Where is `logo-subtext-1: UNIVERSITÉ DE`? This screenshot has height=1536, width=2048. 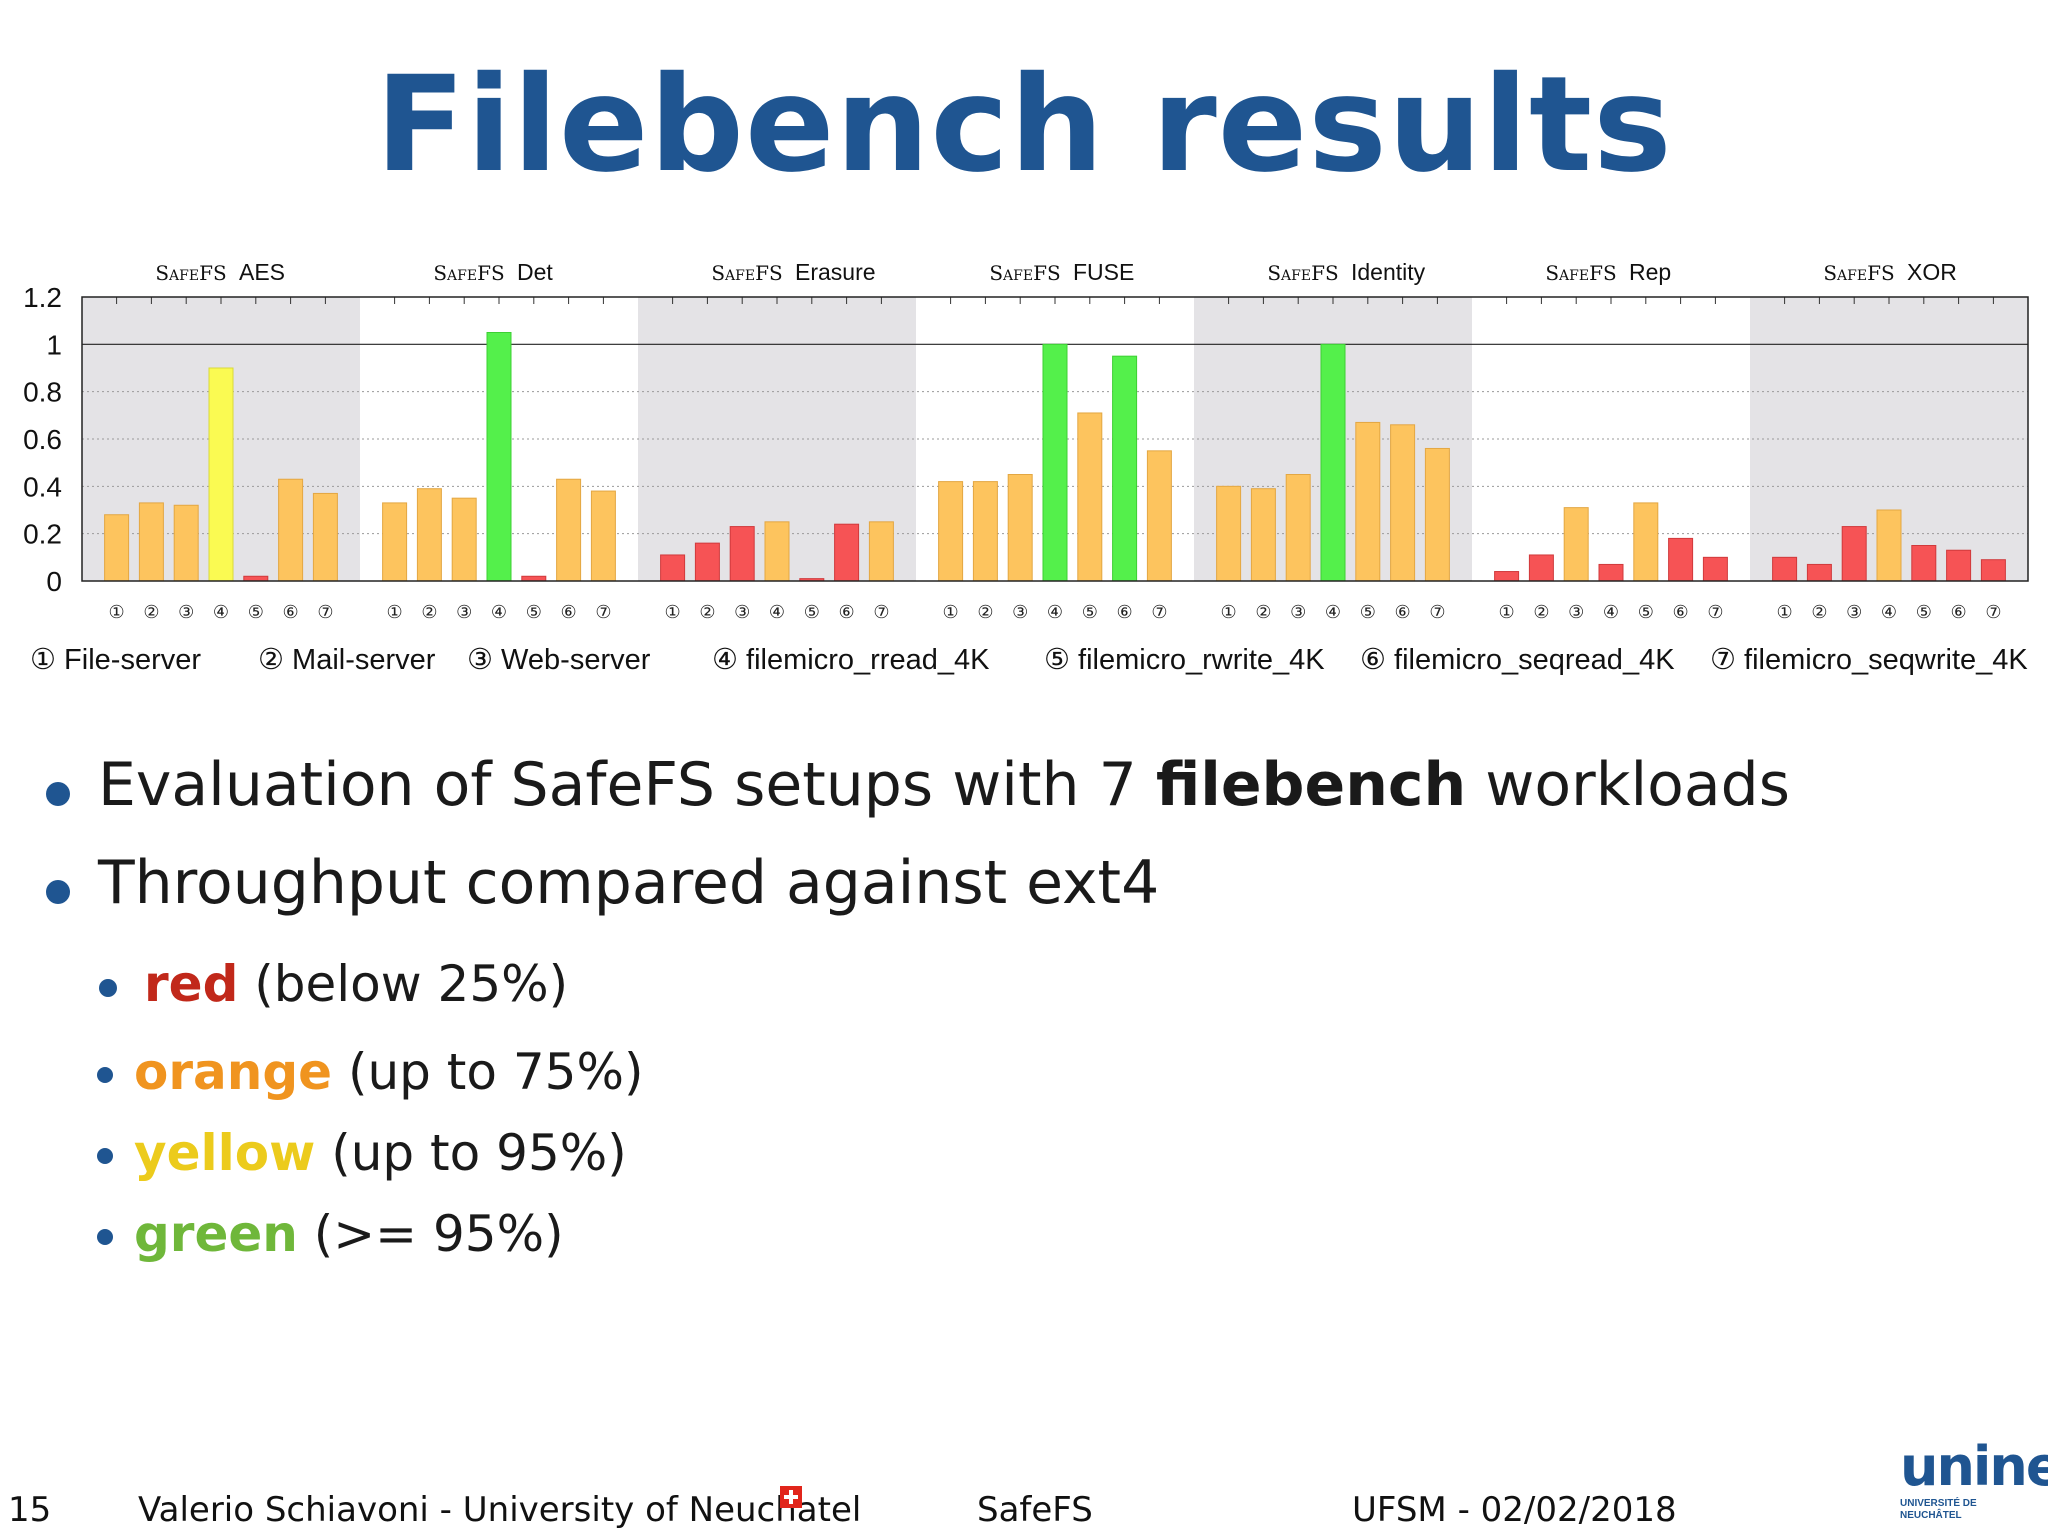
logo-subtext-1: UNIVERSITÉ DE is located at coordinates (1938, 1503).